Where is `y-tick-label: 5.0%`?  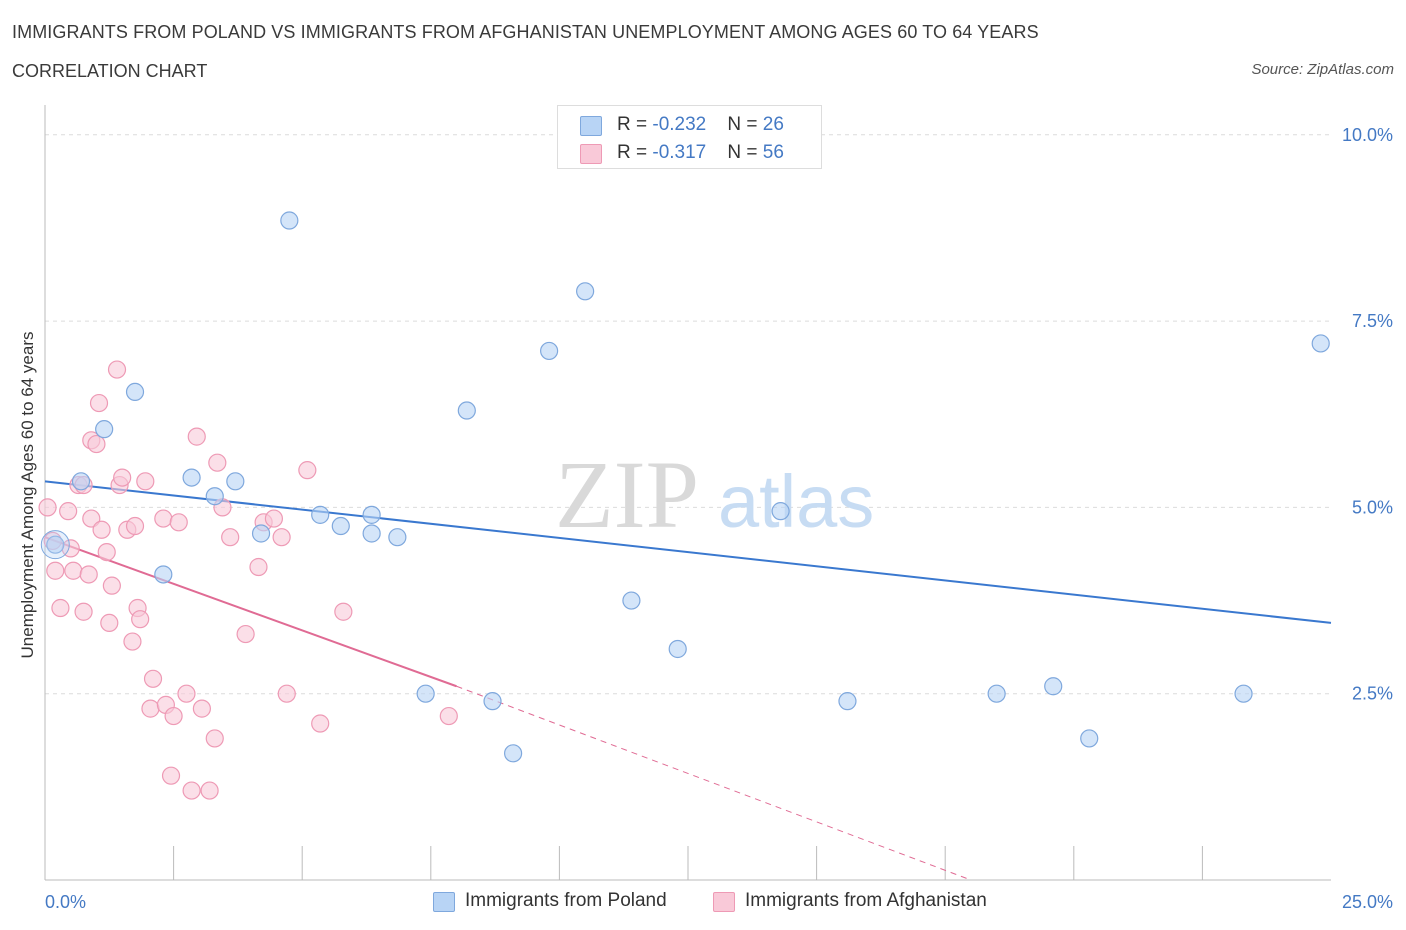
y-tick-label: 5.0% is located at coordinates (1372, 507).